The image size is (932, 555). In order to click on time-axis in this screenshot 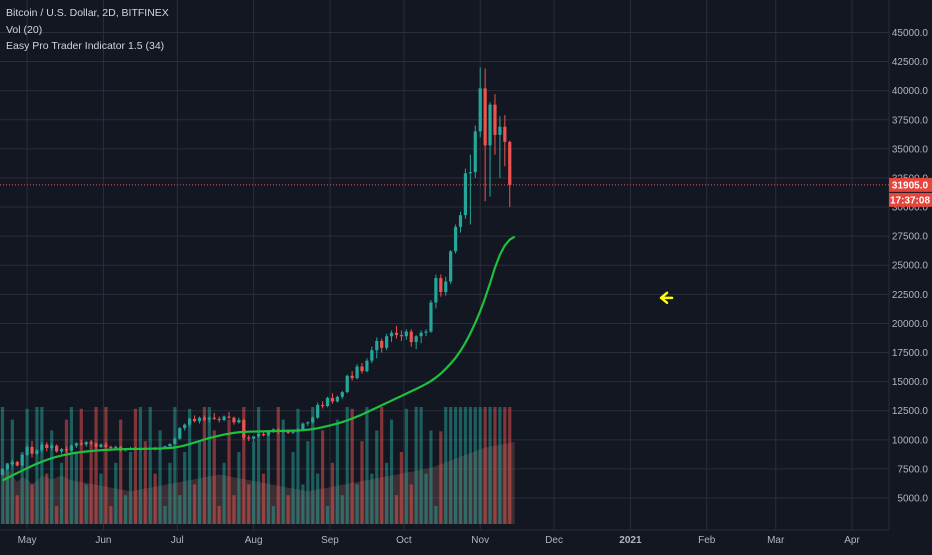, I will do `click(466, 540)`.